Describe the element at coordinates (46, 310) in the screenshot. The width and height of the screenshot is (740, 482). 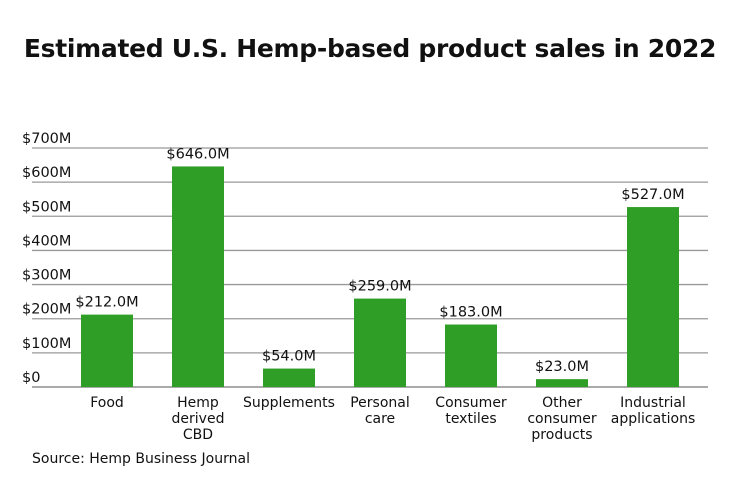
I see `y-tick-label: $200M` at that location.